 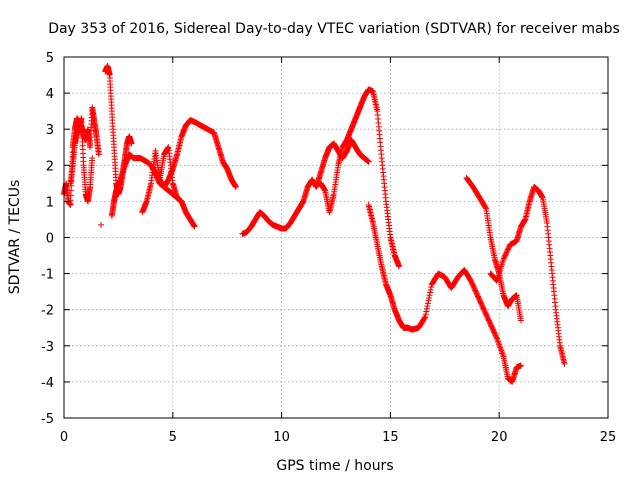 I want to click on x-axis-label: GPS time / hours, so click(x=334, y=466).